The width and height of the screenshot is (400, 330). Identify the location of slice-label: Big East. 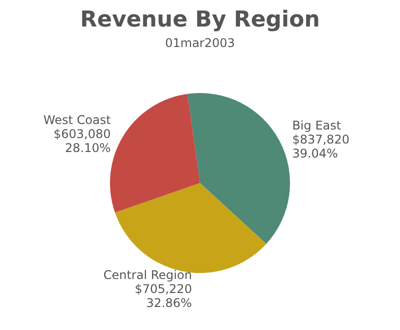
(317, 125).